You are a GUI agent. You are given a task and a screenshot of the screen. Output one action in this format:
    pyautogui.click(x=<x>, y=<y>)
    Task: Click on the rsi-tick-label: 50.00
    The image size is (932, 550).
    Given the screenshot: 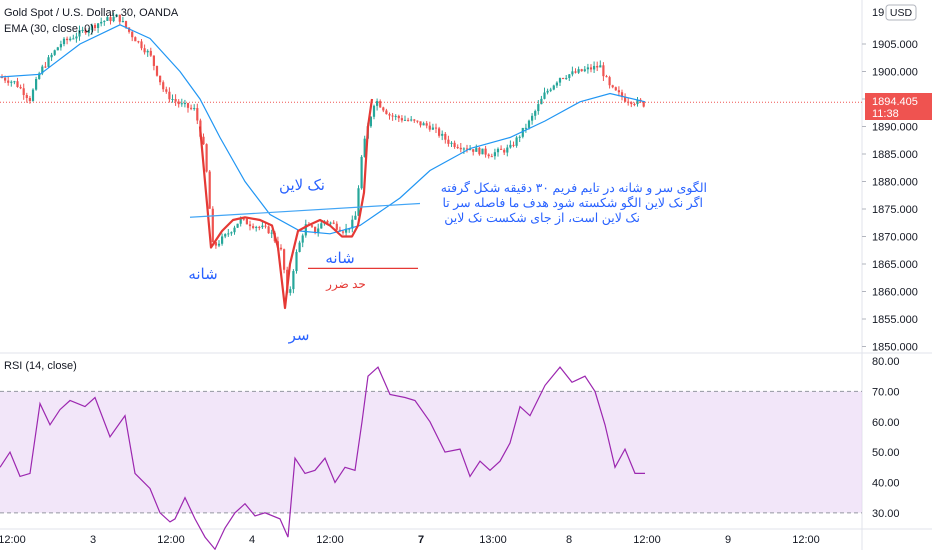 What is the action you would take?
    pyautogui.click(x=886, y=453)
    